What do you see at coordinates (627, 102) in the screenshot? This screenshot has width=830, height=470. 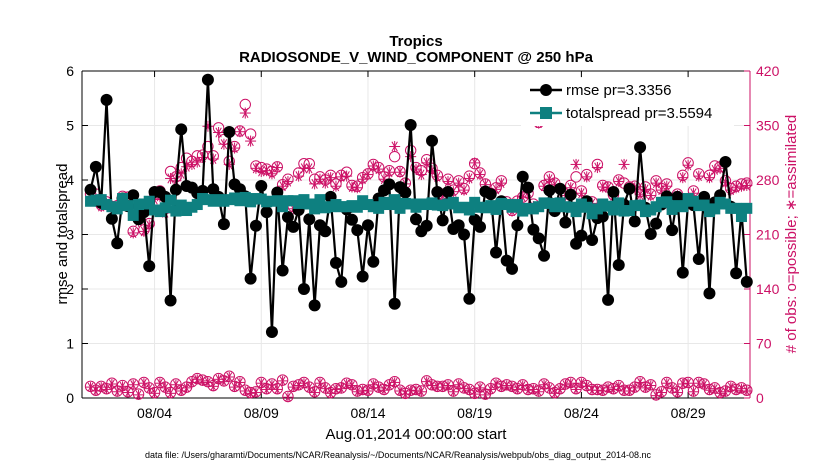 I see `legend: rmse pr=3.3356 totalspread pr=3.5594` at bounding box center [627, 102].